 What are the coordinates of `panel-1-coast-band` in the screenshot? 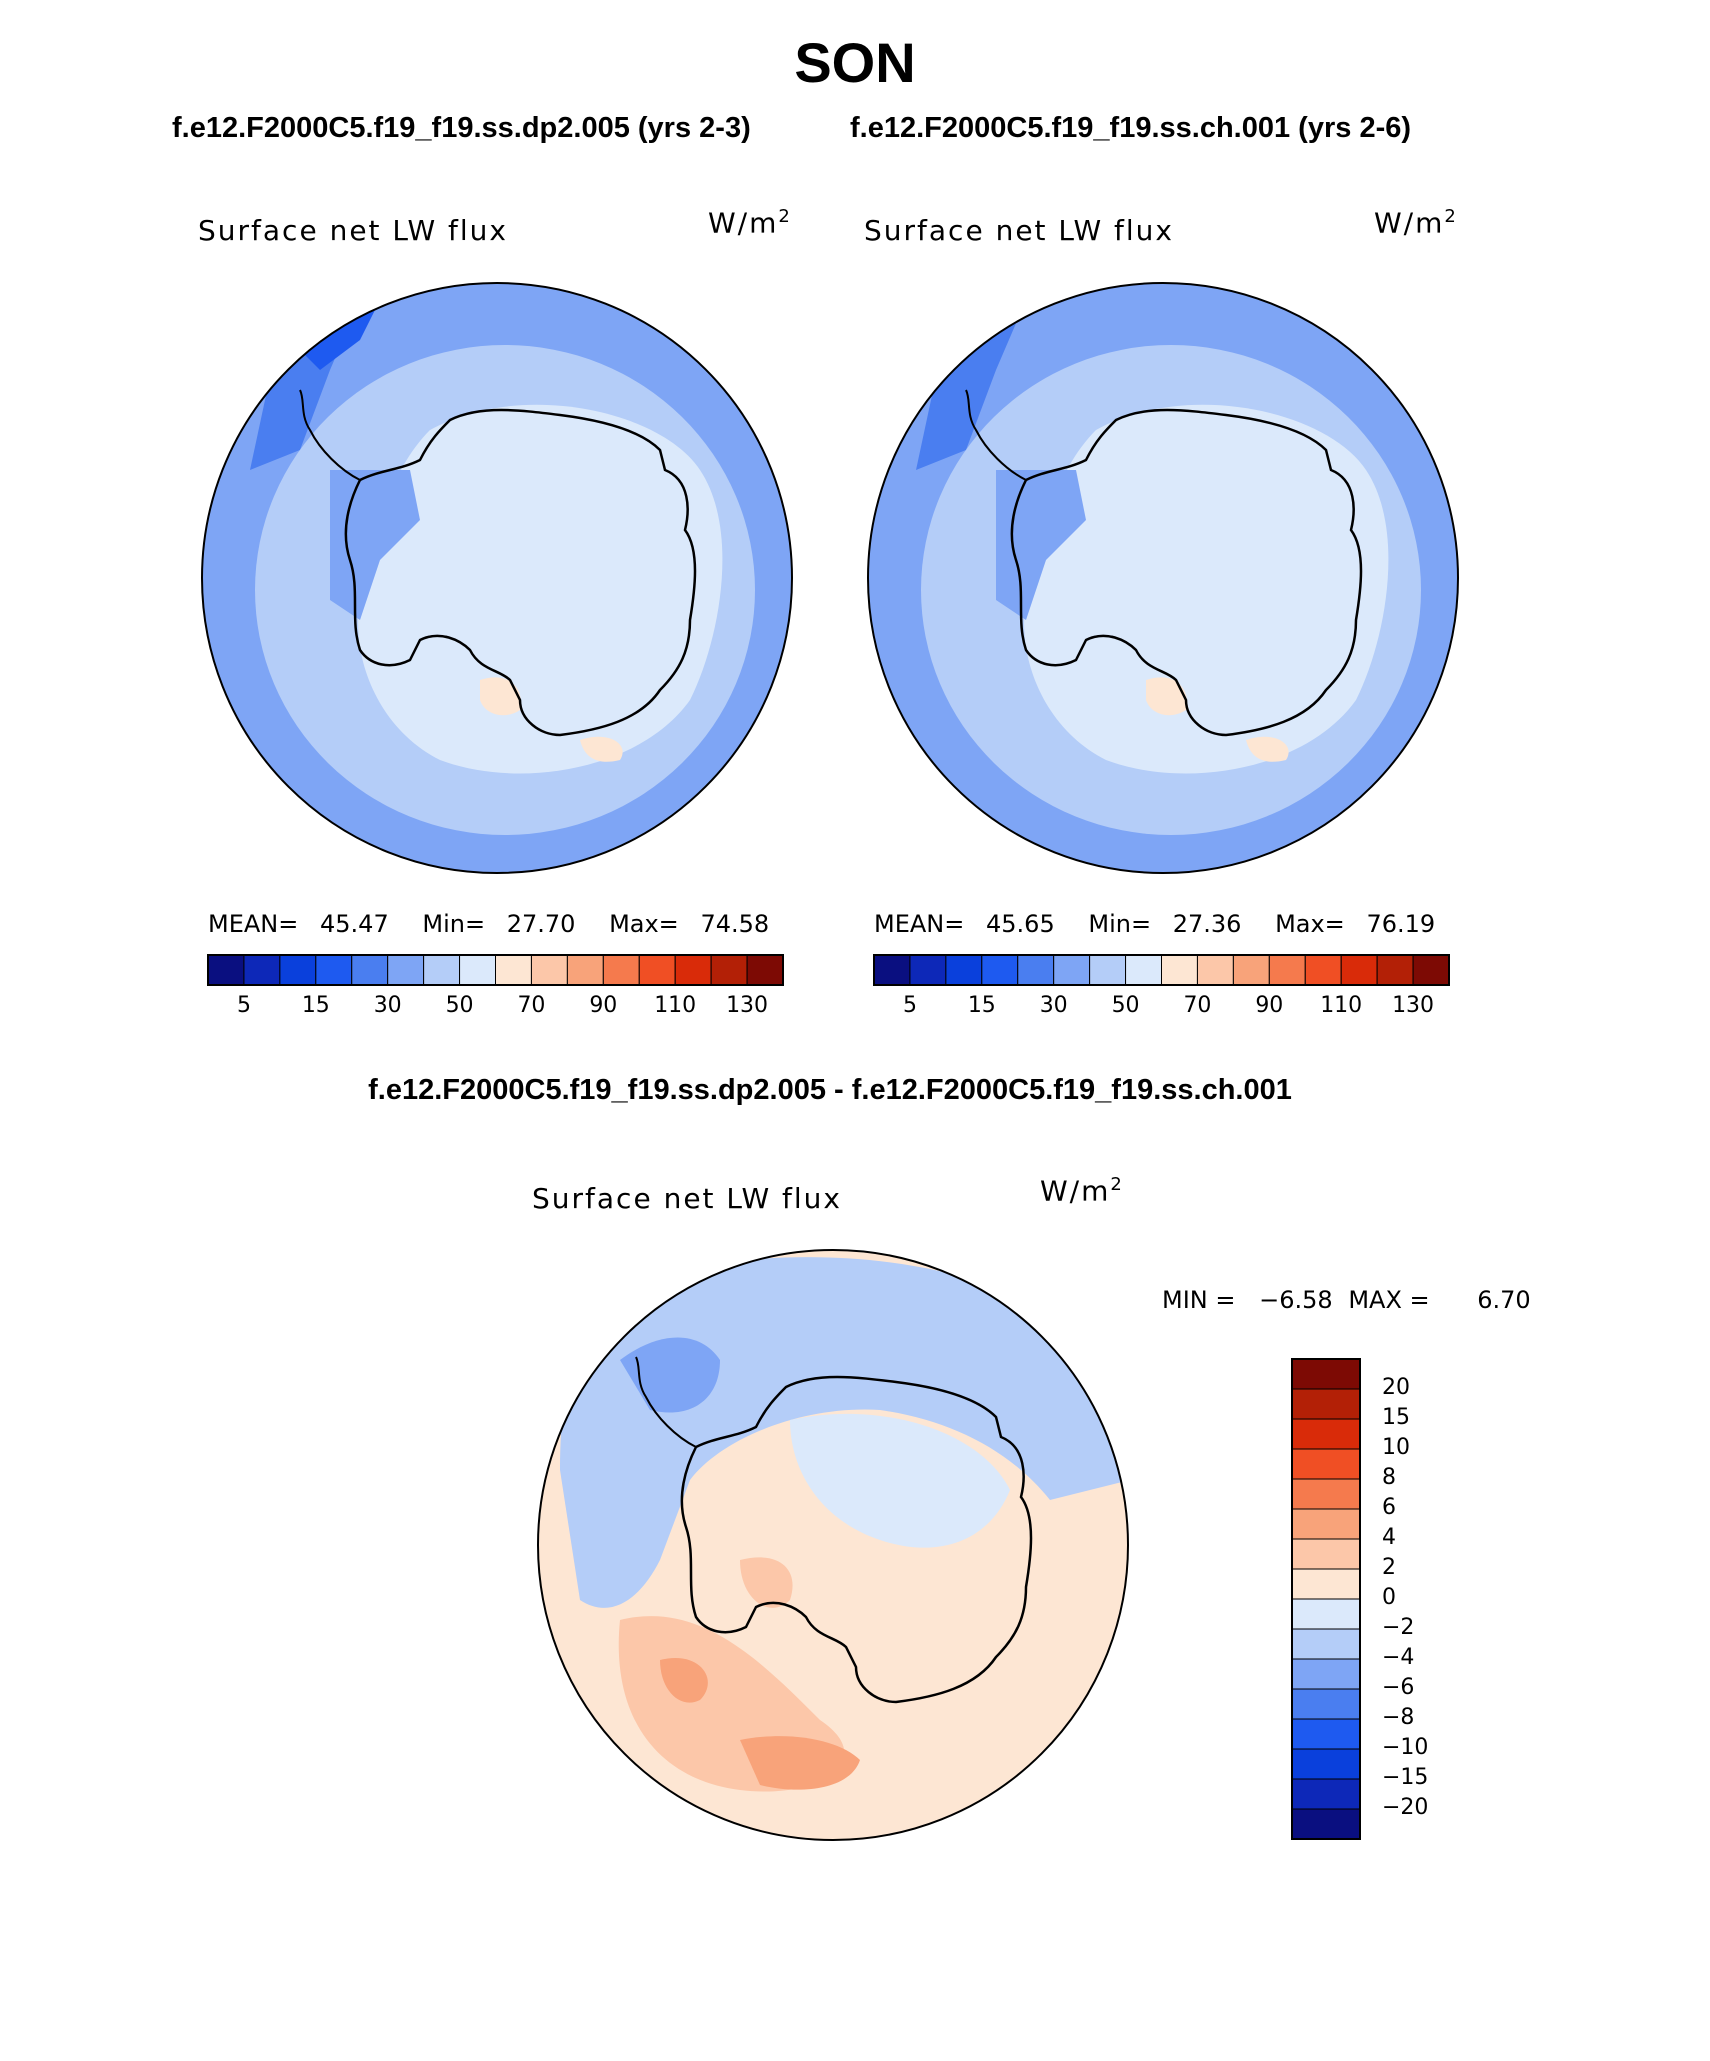 It's located at (375, 545).